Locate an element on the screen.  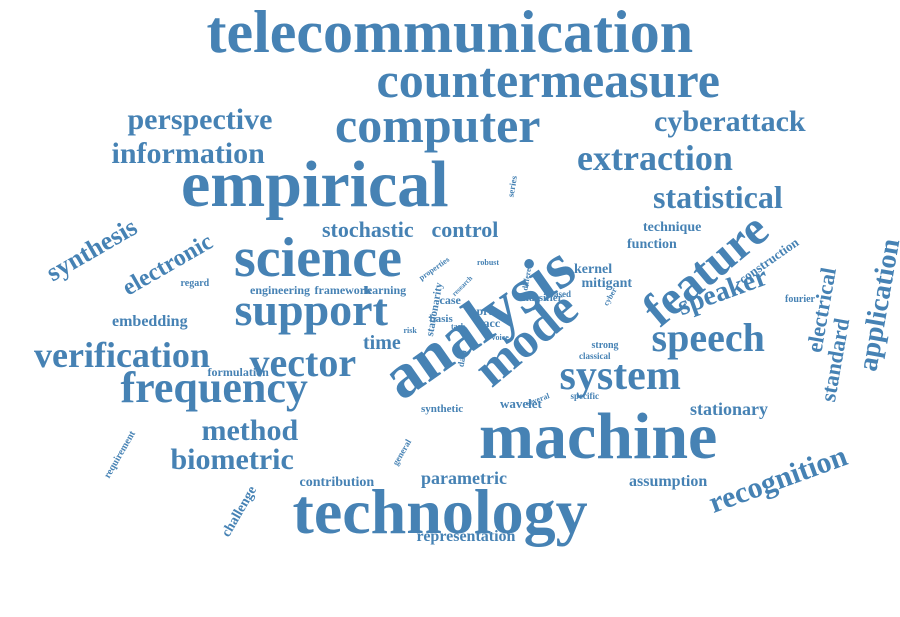
word-classifier: classifier is located at coordinates (542, 297).